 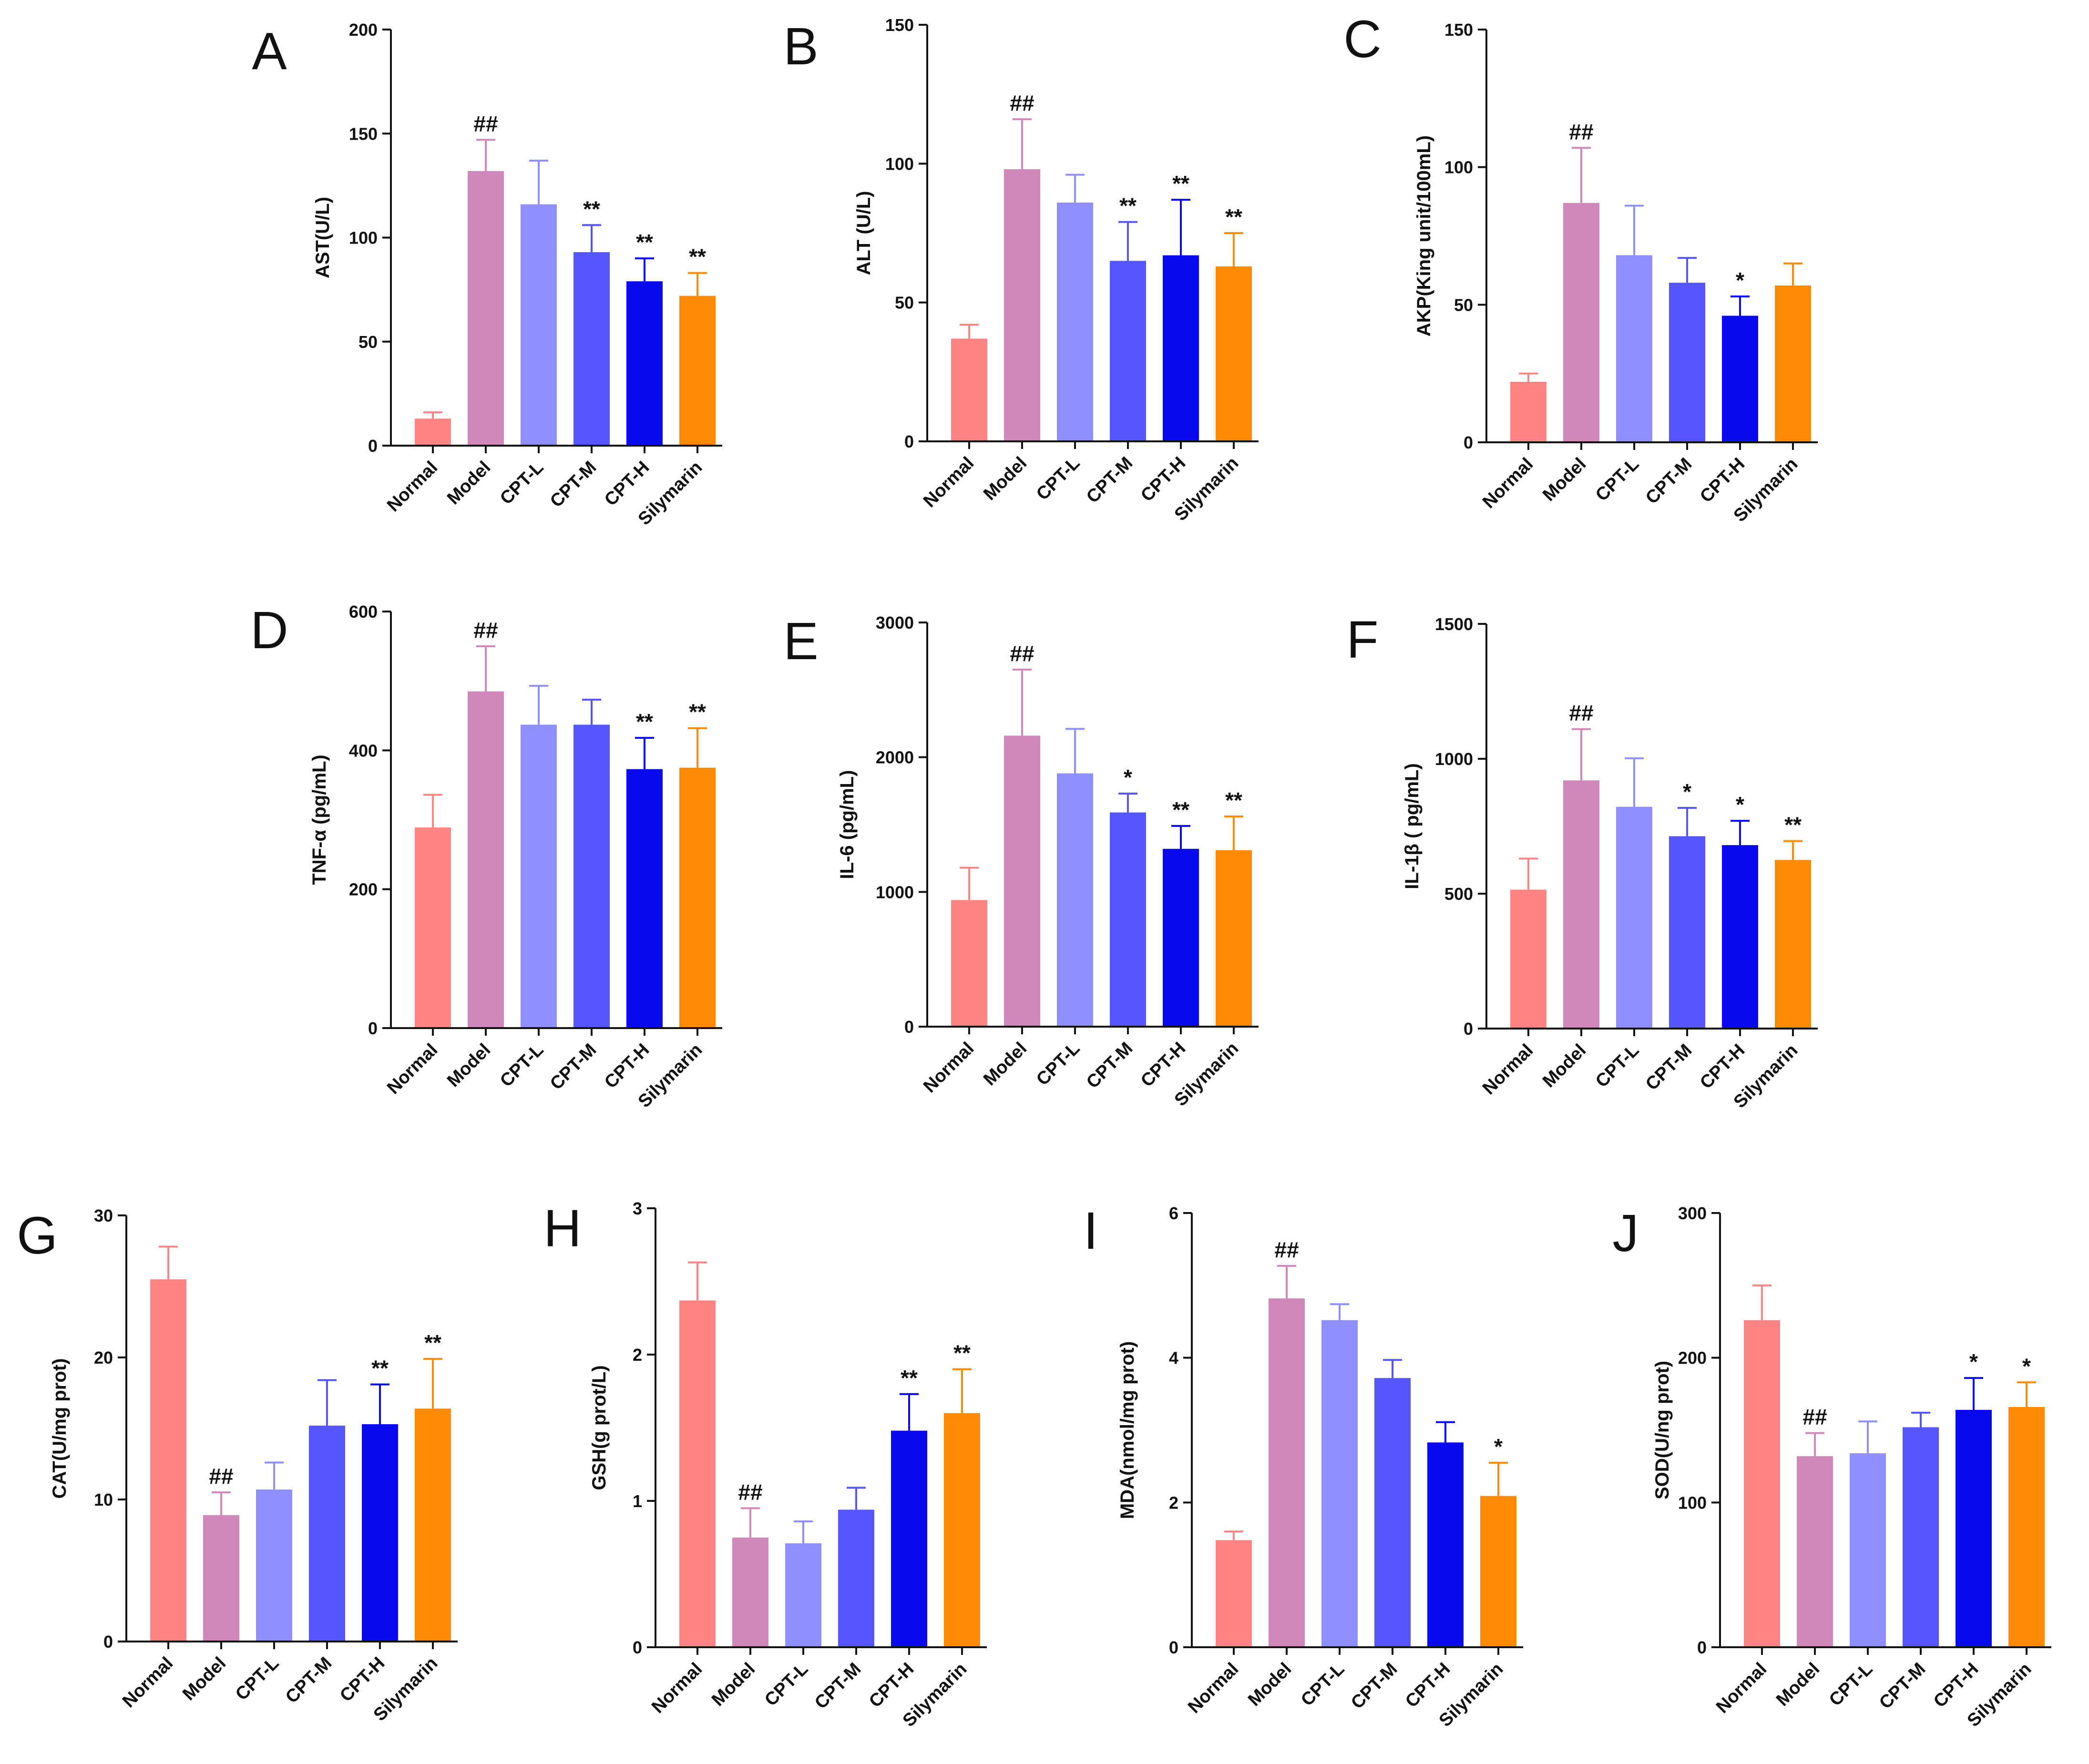 What do you see at coordinates (863, 233) in the screenshot?
I see `y-axis-label: ALT (U/L)` at bounding box center [863, 233].